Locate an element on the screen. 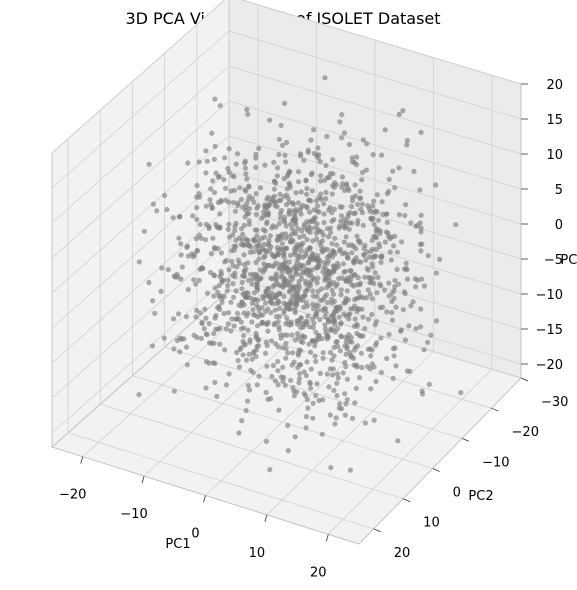 This screenshot has width=577, height=590. y-tick-label: 10 is located at coordinates (431, 523).